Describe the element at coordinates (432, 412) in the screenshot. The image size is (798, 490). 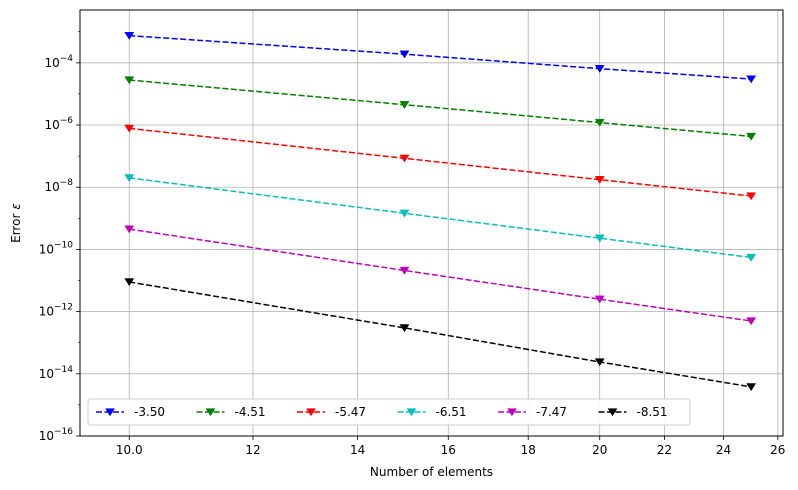
I see `legend-item: -6.51` at that location.